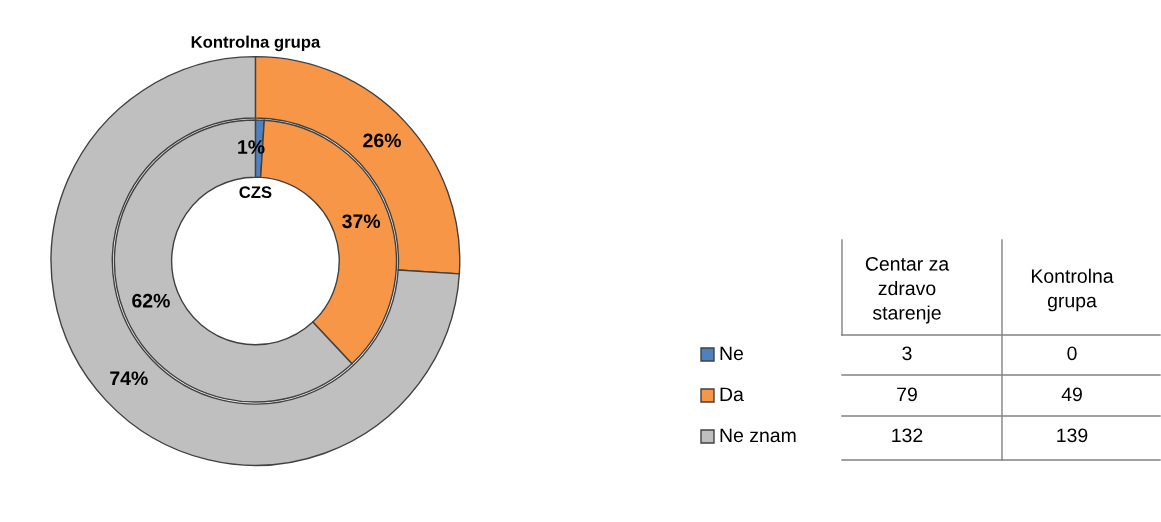 The image size is (1161, 522). I want to click on legend-label: Ne, so click(731, 353).